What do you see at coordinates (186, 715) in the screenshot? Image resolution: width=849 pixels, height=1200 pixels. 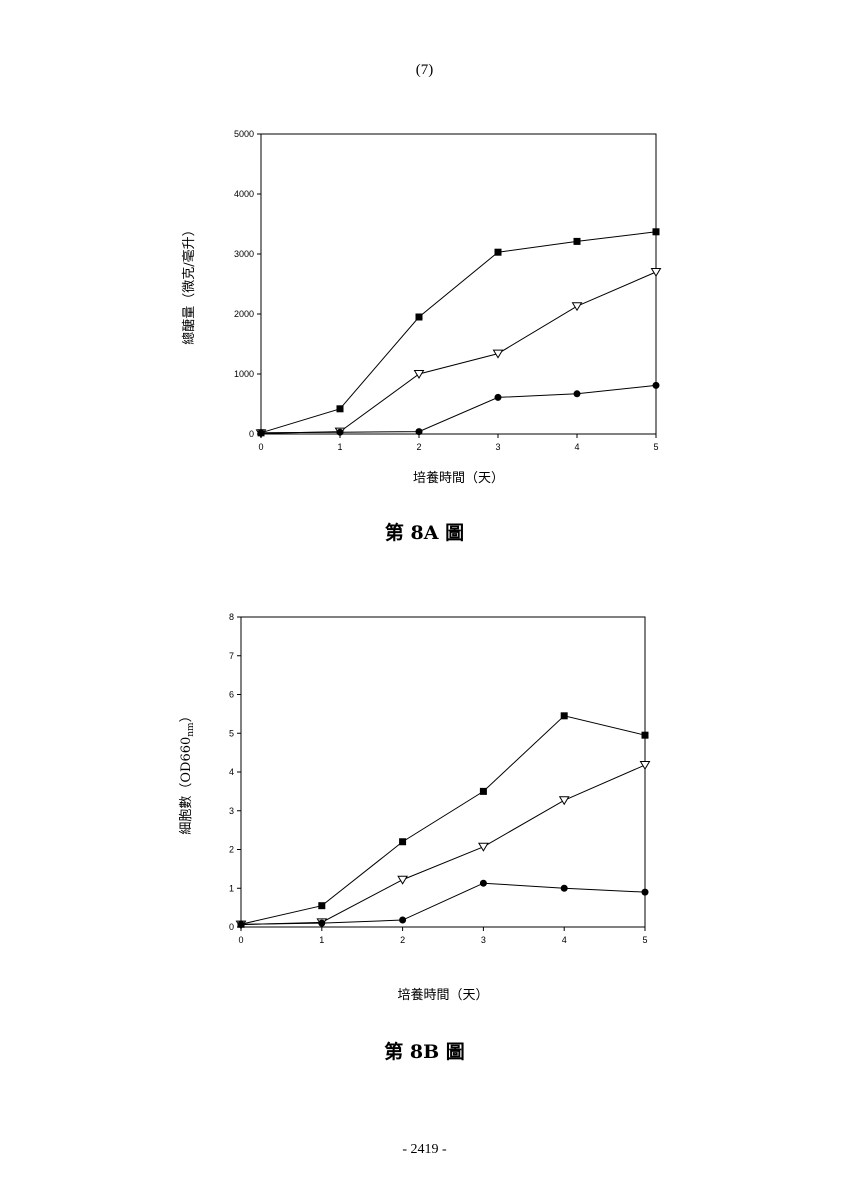 I see `chart-8b-y-axis-label-end: ）` at bounding box center [186, 715].